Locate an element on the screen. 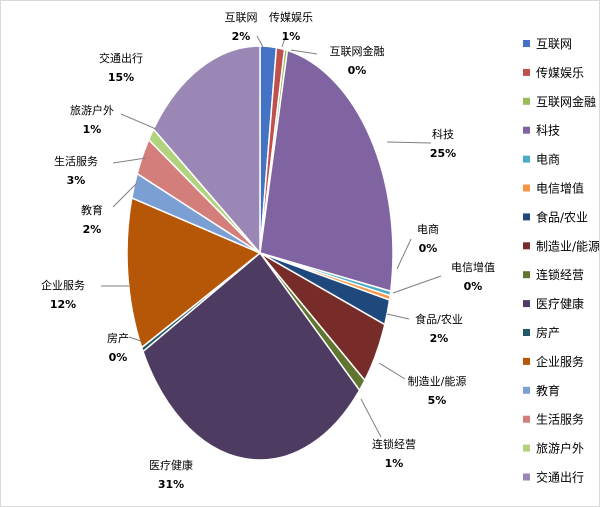 The height and width of the screenshot is (507, 600). data-label-value: 15% is located at coordinates (121, 77).